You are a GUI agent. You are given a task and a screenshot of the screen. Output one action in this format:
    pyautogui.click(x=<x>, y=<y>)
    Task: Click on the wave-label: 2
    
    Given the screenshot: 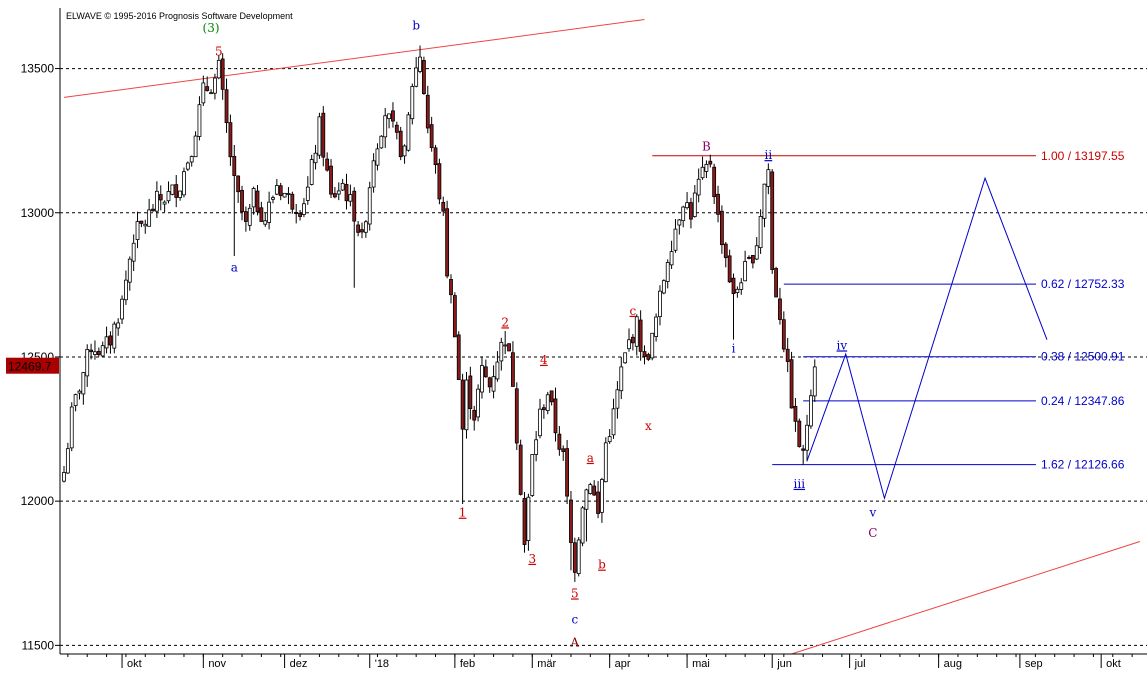 What is the action you would take?
    pyautogui.click(x=505, y=322)
    